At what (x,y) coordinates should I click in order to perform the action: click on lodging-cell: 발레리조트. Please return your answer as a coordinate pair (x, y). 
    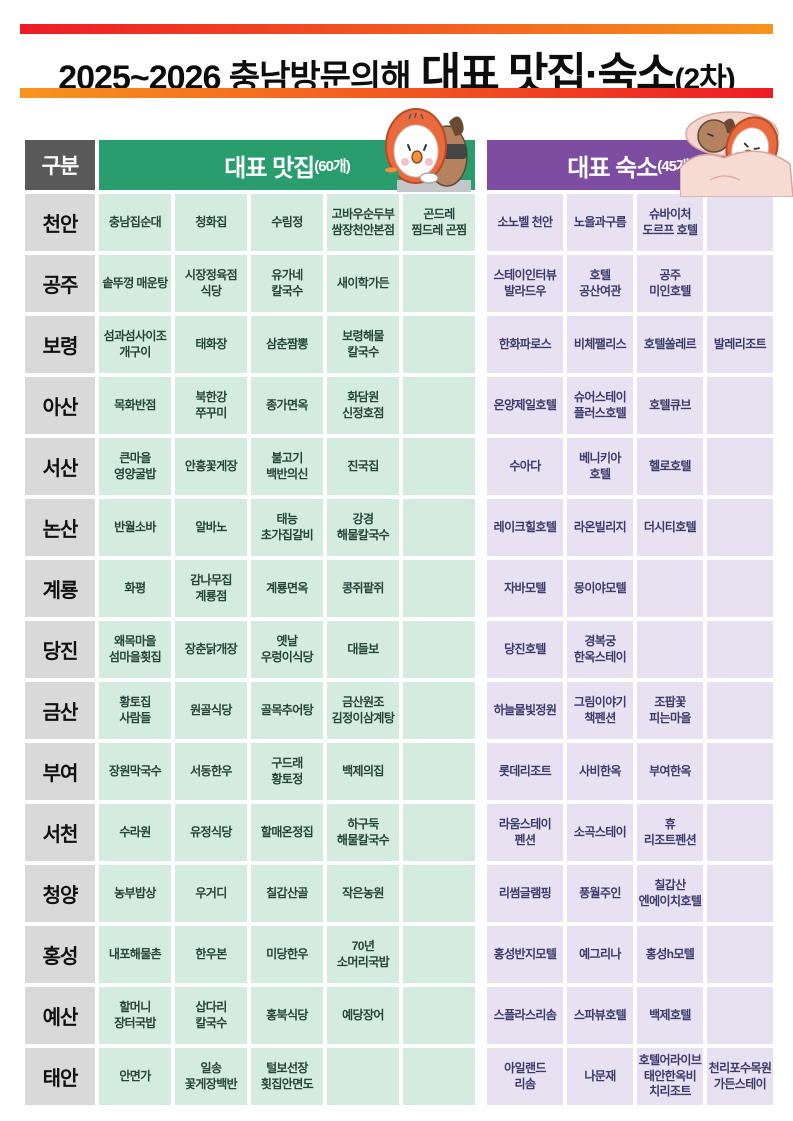
    Looking at the image, I should click on (740, 344).